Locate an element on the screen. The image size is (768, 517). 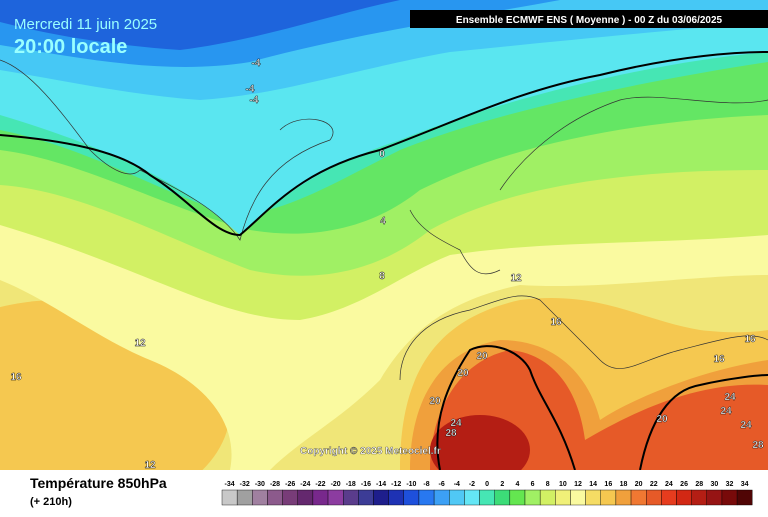
legend-label: -10 is located at coordinates (411, 484).